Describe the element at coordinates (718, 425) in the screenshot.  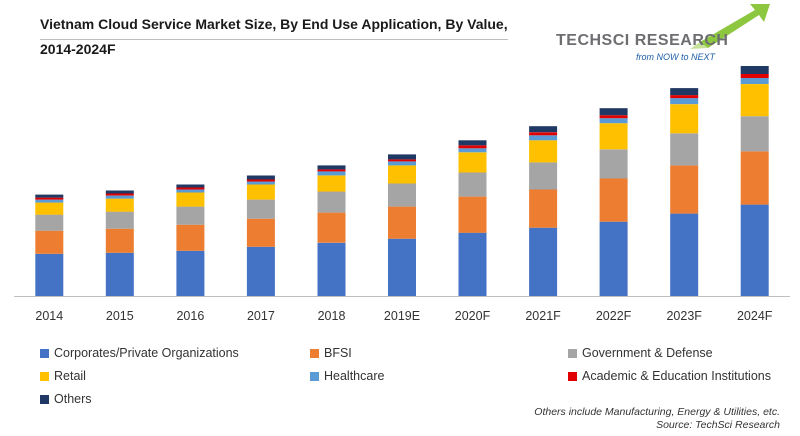
I see `footnote-source: Source: TechSci Research` at that location.